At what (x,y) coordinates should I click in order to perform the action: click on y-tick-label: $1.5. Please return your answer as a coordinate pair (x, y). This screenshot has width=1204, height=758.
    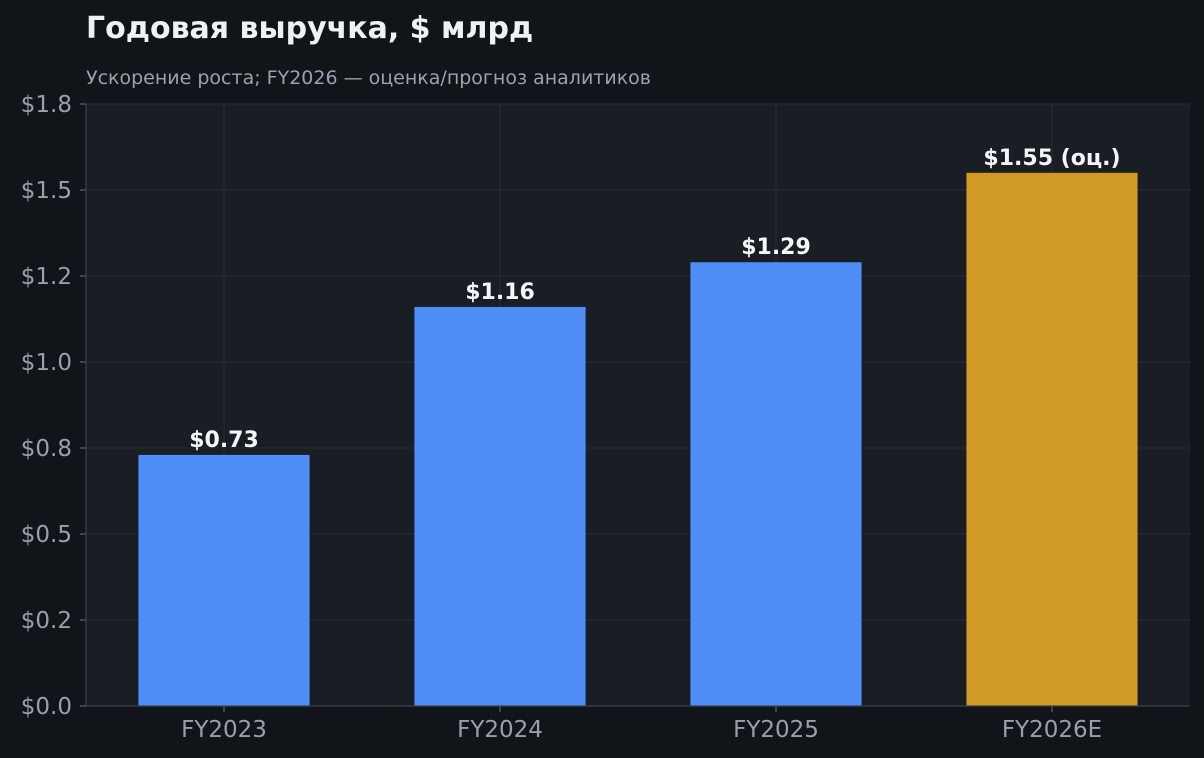
    Looking at the image, I should click on (46, 191).